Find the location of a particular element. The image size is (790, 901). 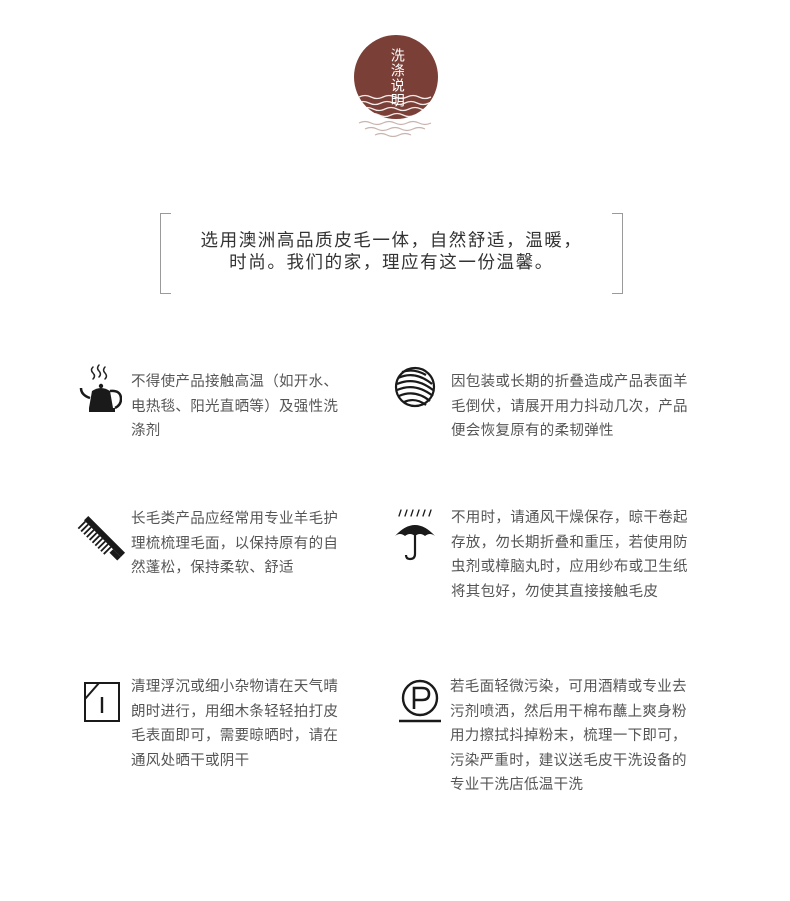

intro-quote: 选用澳洲高品质皮毛一体，自然舒适，温暖， 时尚。我们的家，理应有这一份温馨。 is located at coordinates (391, 253).